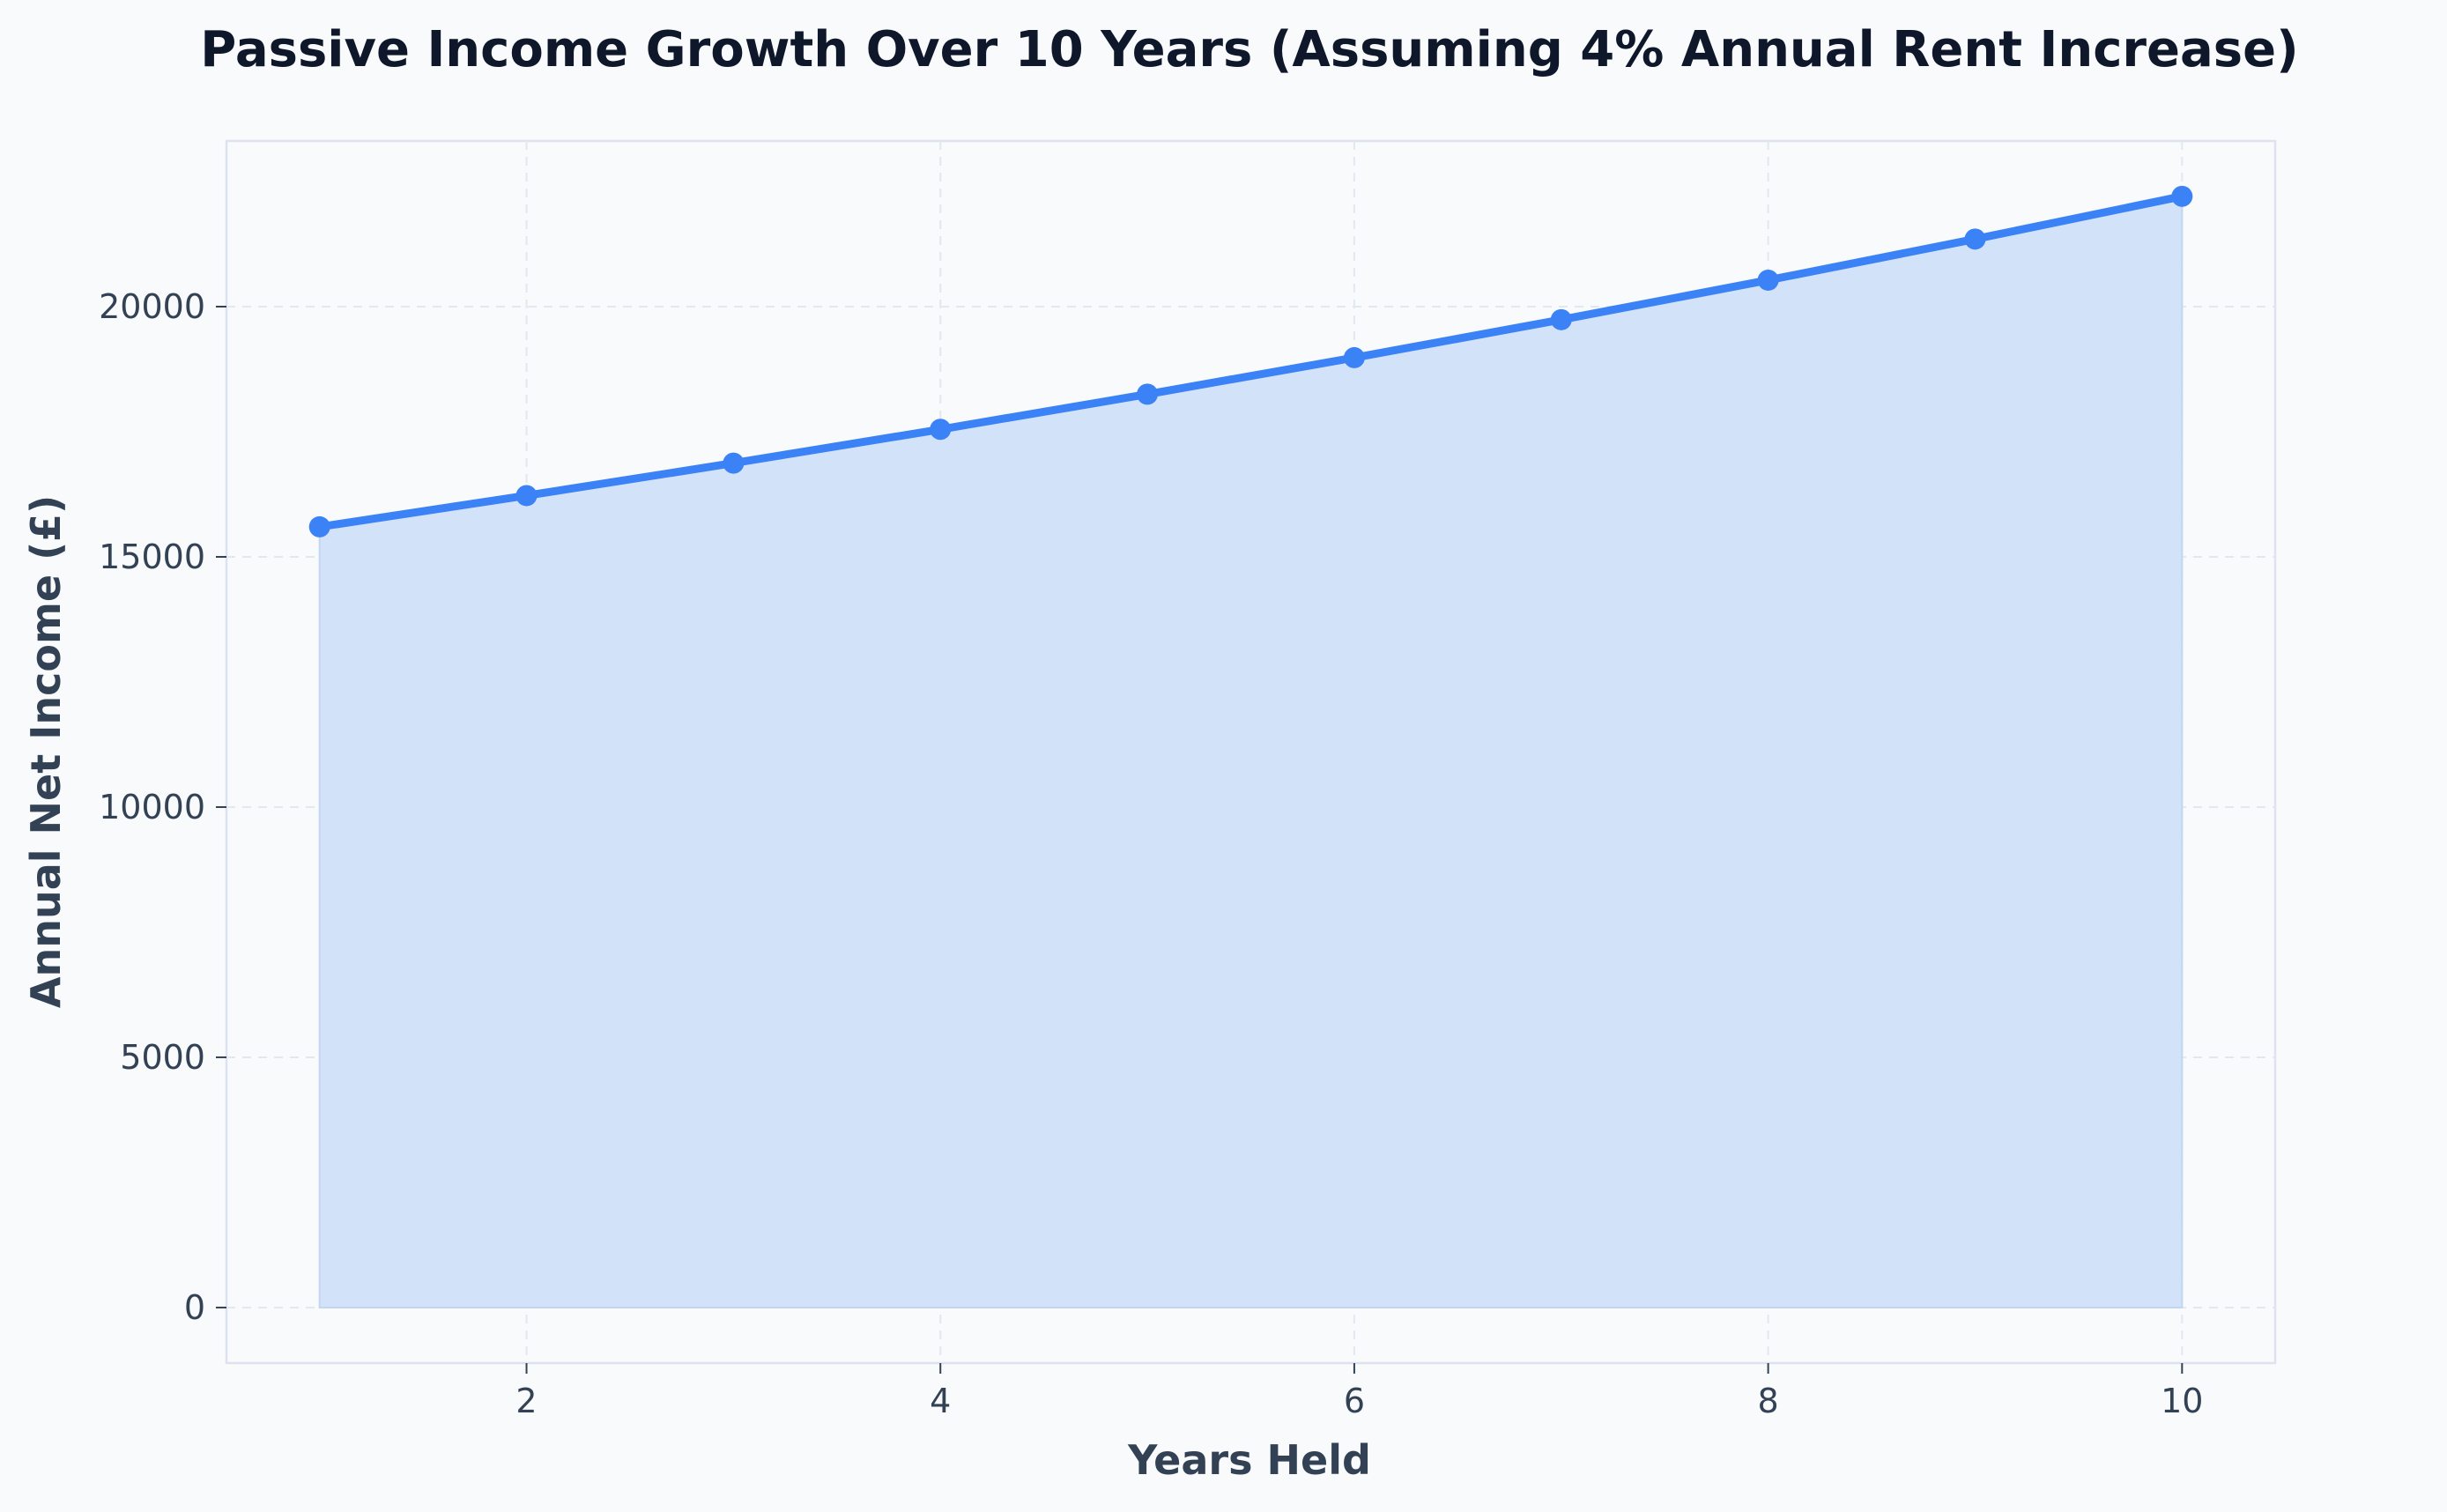 Image resolution: width=2447 pixels, height=1512 pixels. I want to click on y-tick-label: 5000, so click(162, 1057).